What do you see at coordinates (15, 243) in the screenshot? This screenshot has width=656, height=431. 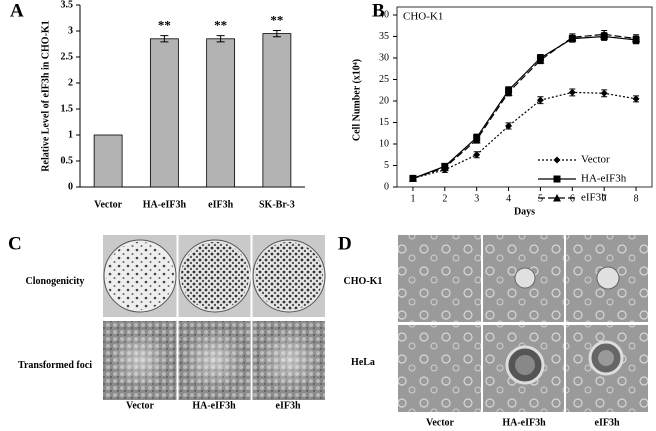 I see `panel-label: C` at bounding box center [15, 243].